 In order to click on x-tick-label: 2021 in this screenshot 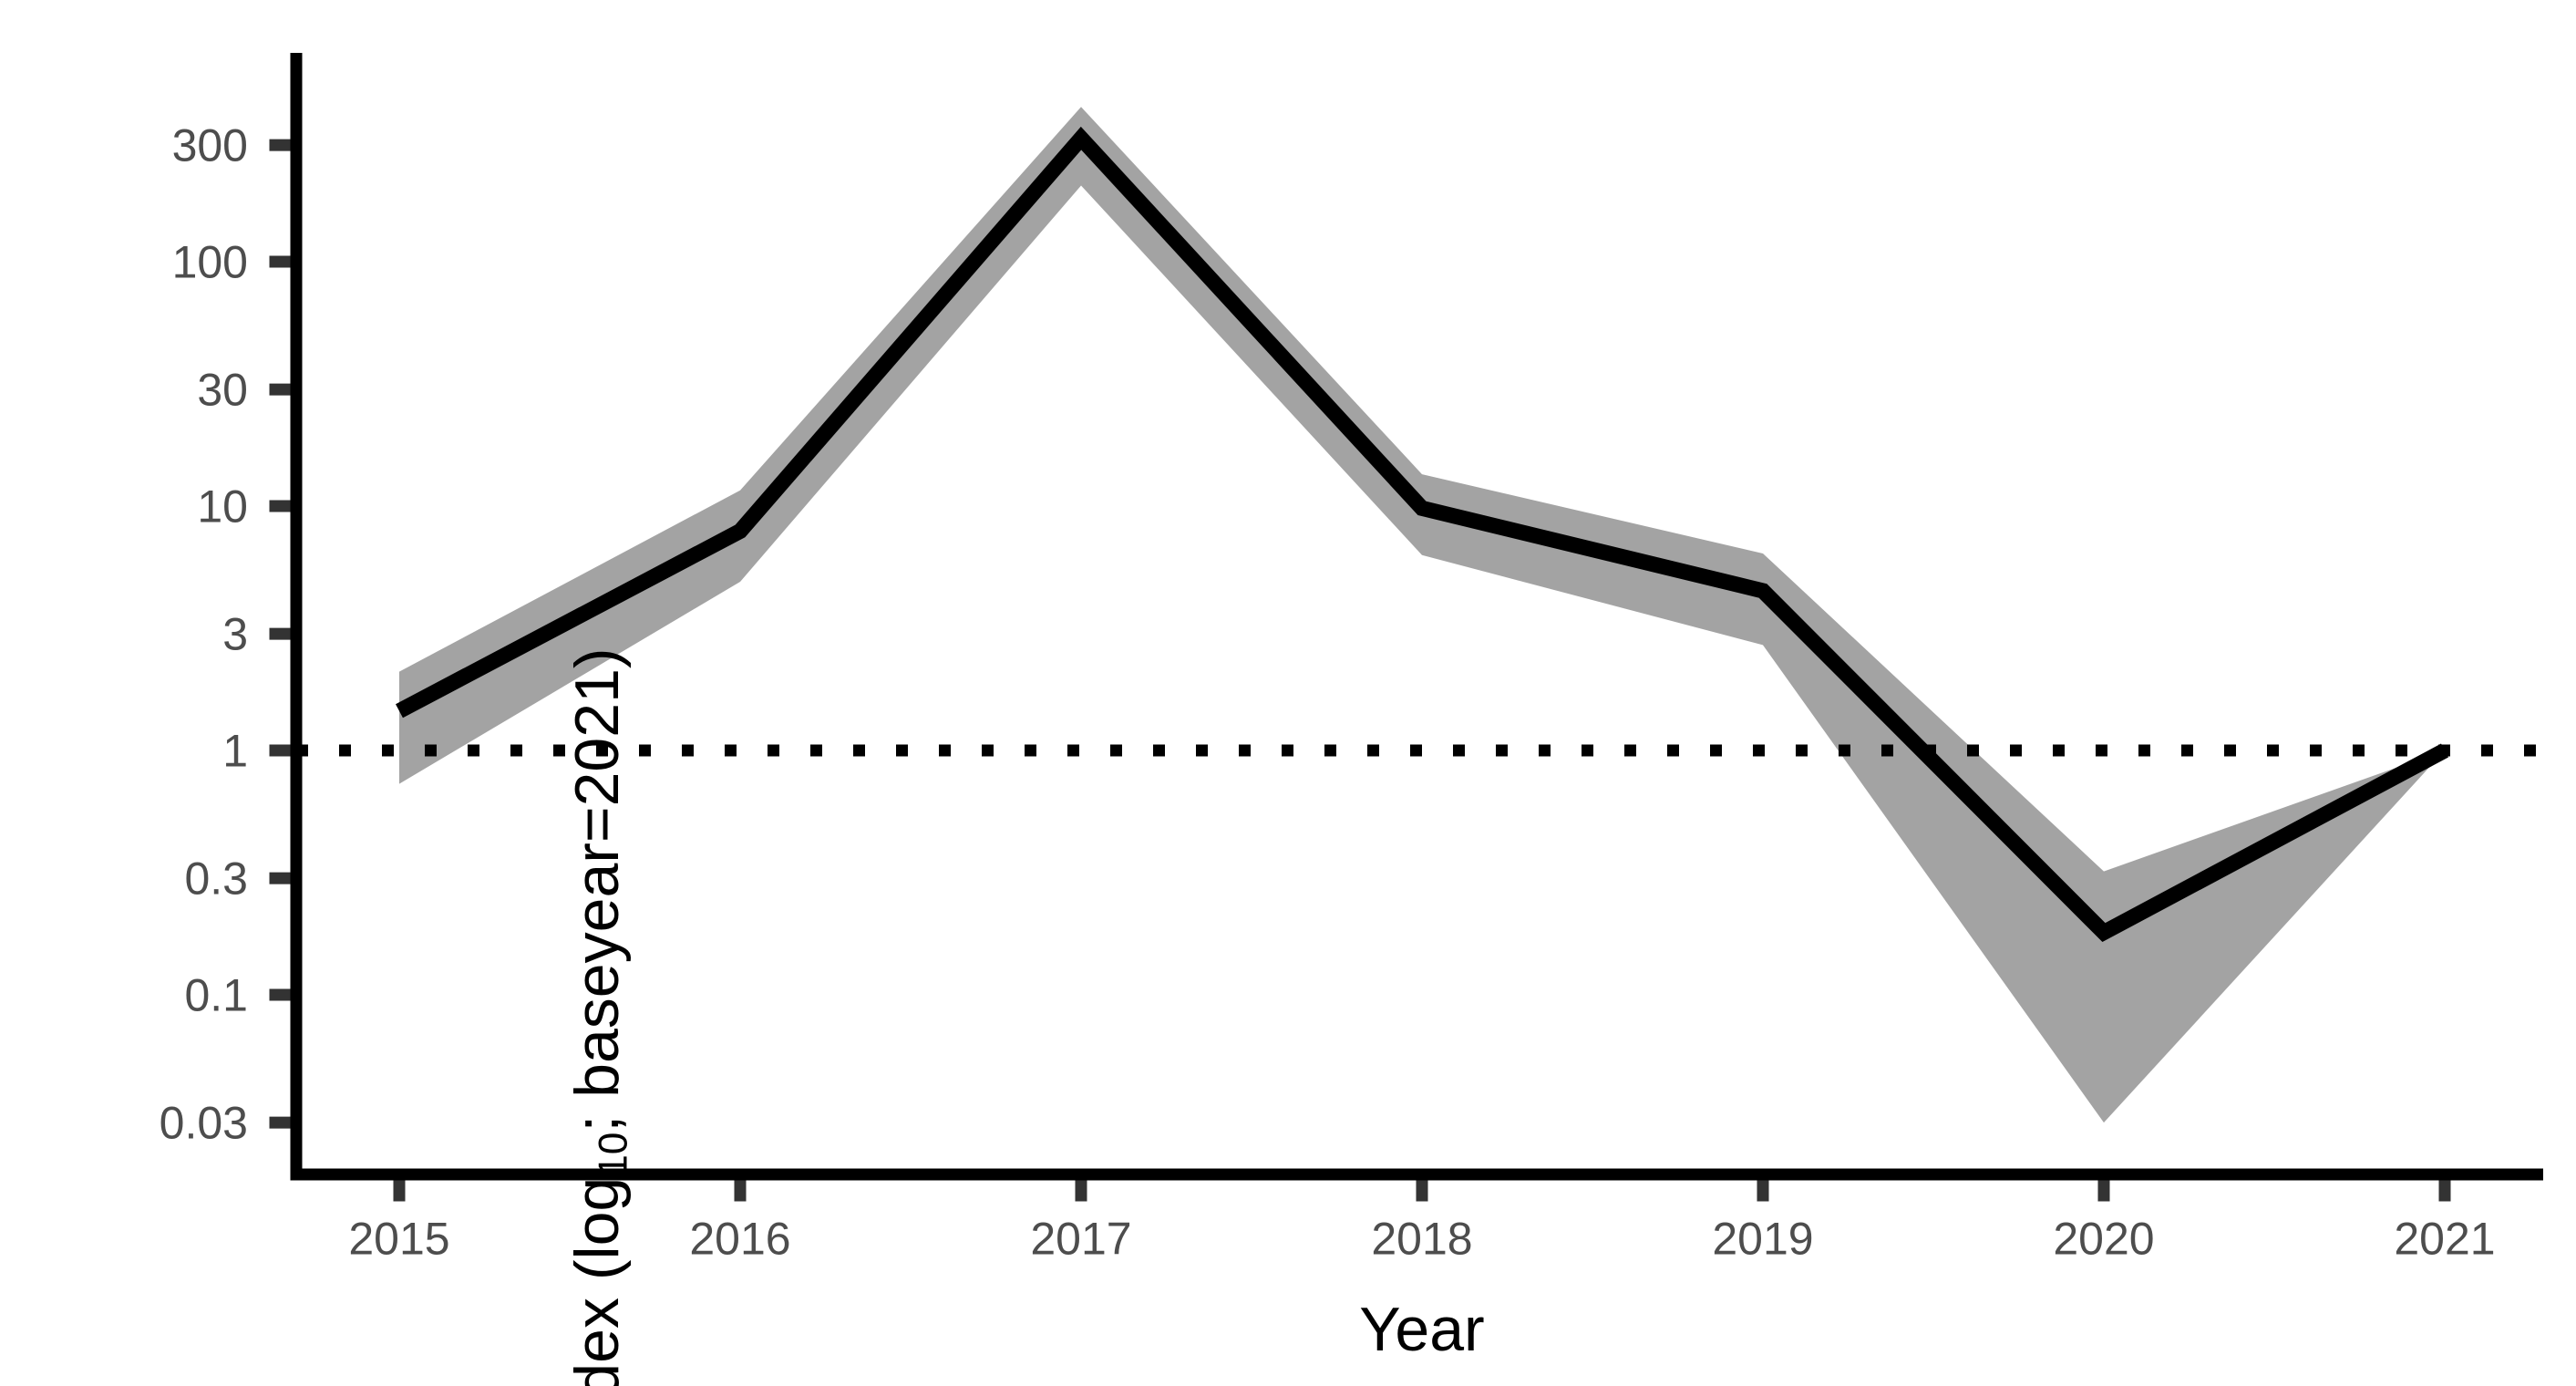, I will do `click(2444, 1239)`.